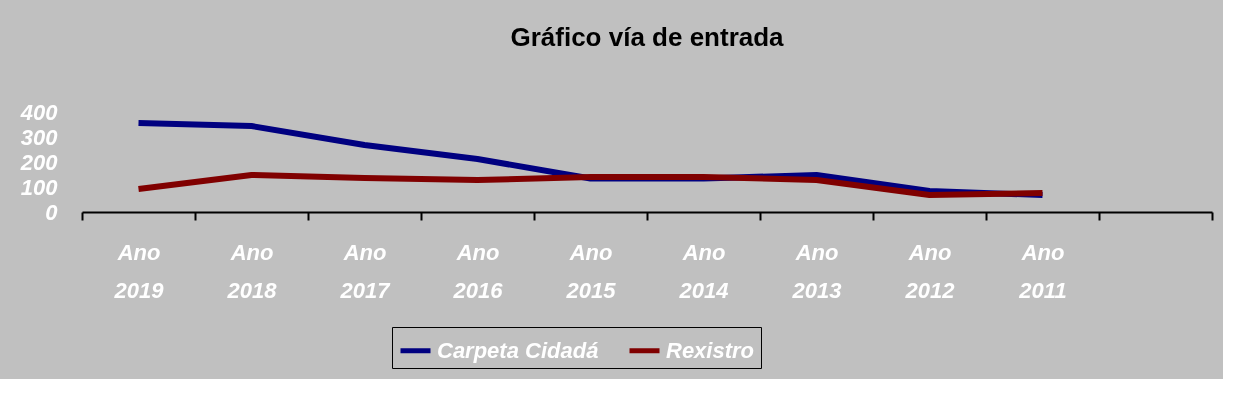  Describe the element at coordinates (1042, 271) in the screenshot. I see `x-tick-label: Ano 2011` at that location.